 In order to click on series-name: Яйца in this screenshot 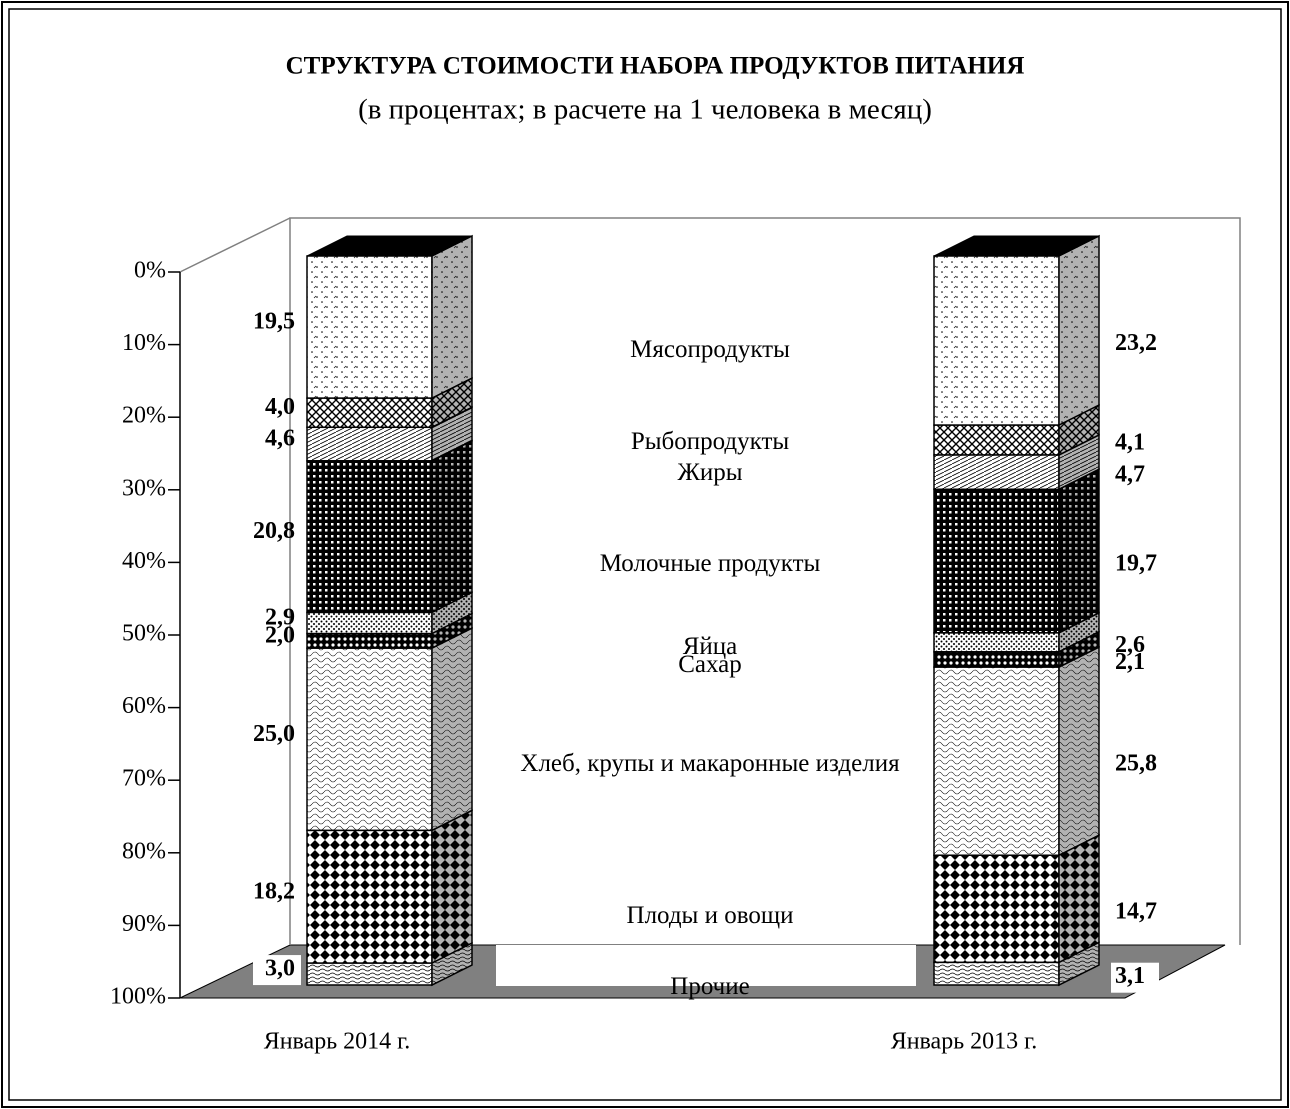, I will do `click(710, 647)`.